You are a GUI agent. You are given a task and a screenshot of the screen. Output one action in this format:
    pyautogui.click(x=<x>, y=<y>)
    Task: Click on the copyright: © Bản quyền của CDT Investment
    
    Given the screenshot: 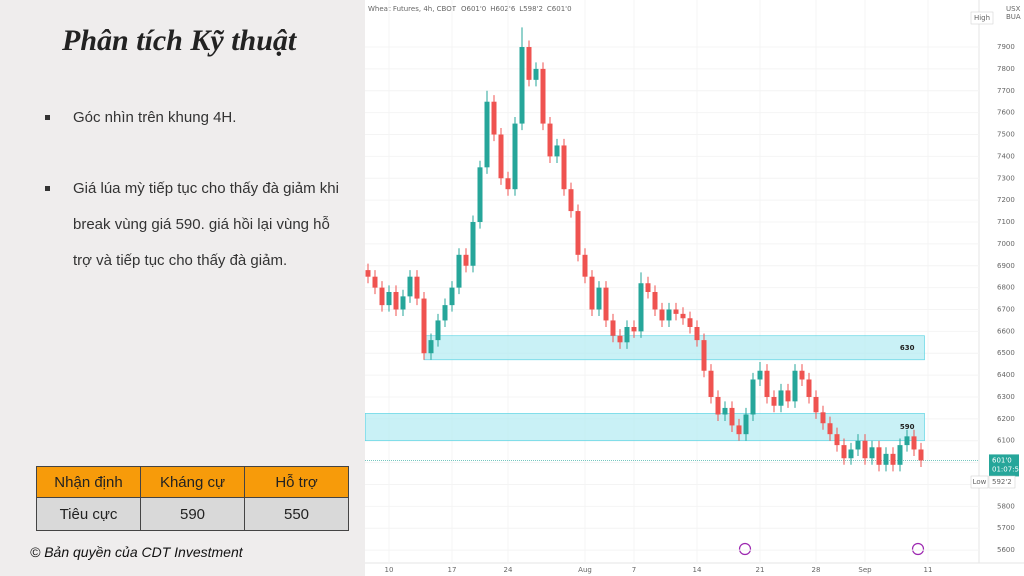 What is the action you would take?
    pyautogui.click(x=136, y=552)
    